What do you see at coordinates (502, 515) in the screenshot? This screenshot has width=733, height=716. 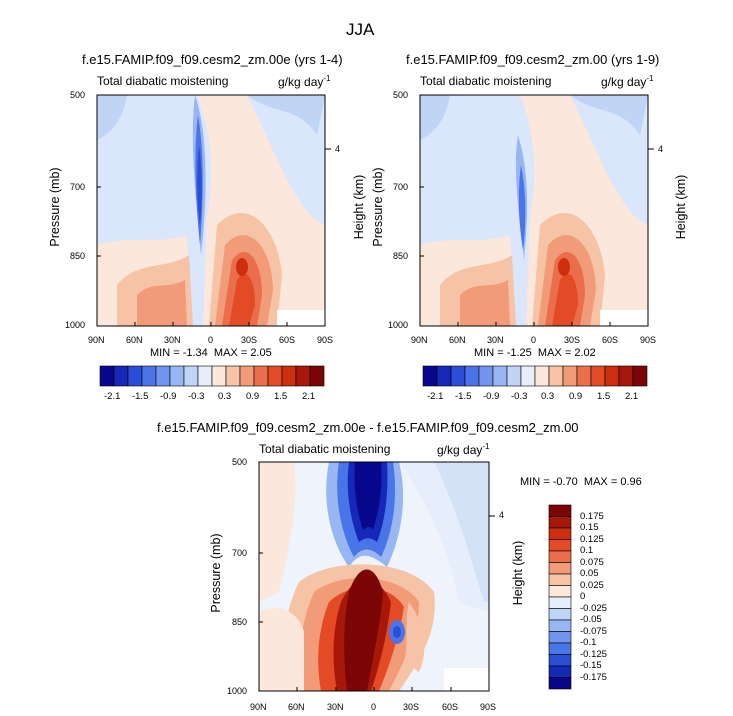 I see `panel-3-ytick-right: 4` at bounding box center [502, 515].